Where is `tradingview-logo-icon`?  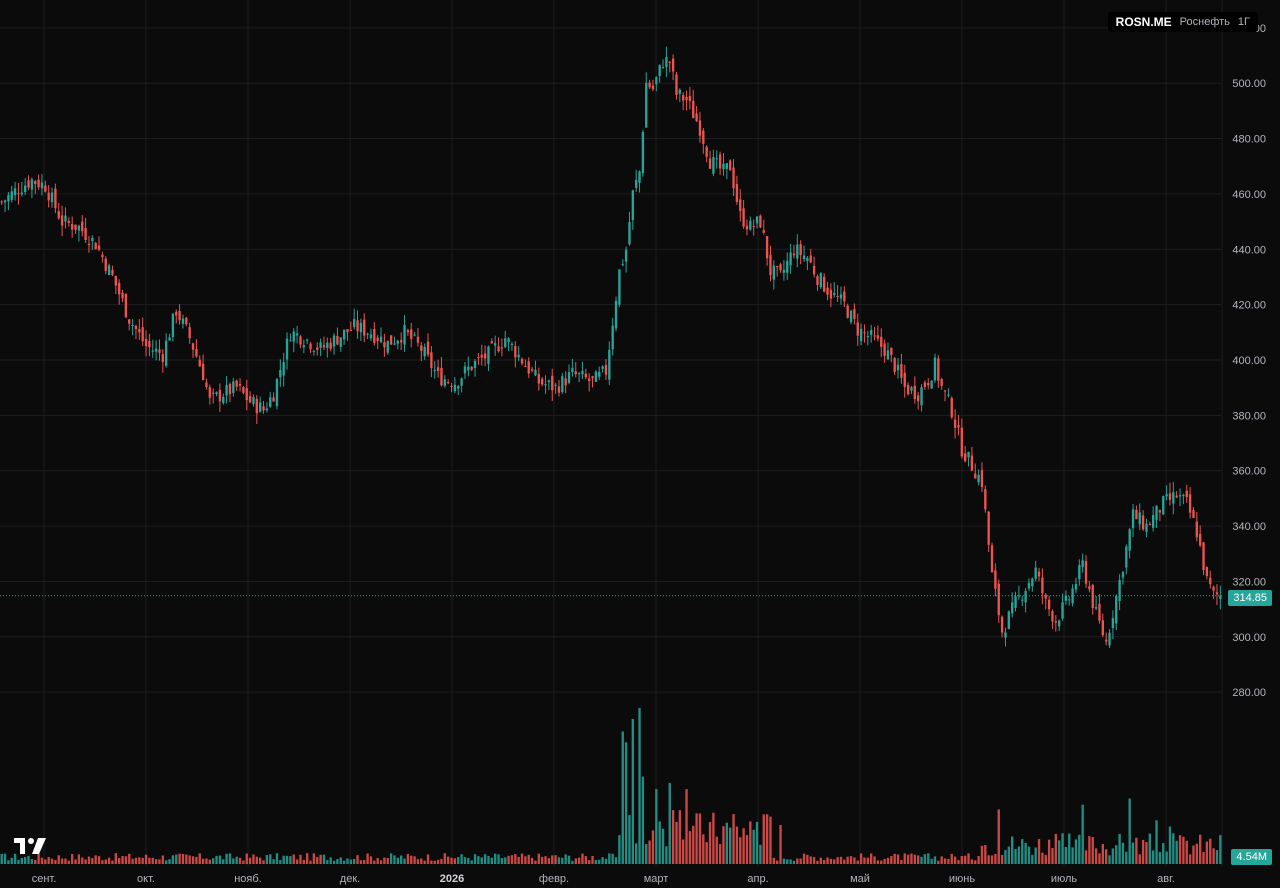 tradingview-logo-icon is located at coordinates (30, 846).